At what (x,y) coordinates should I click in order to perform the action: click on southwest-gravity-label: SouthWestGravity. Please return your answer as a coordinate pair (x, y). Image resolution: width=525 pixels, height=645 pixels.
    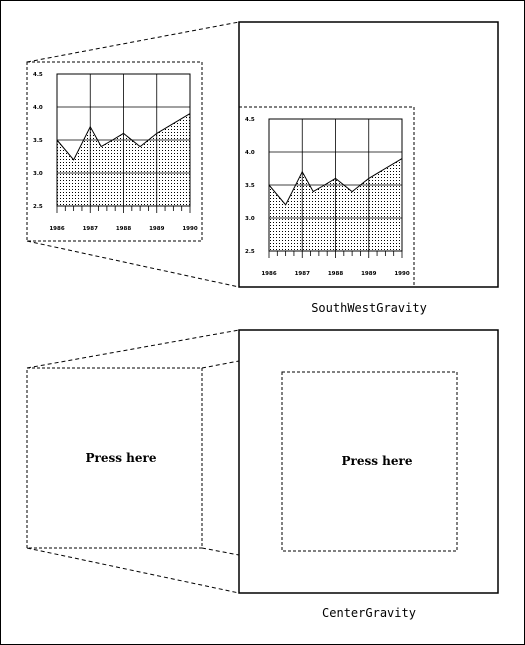
    Looking at the image, I should click on (369, 308).